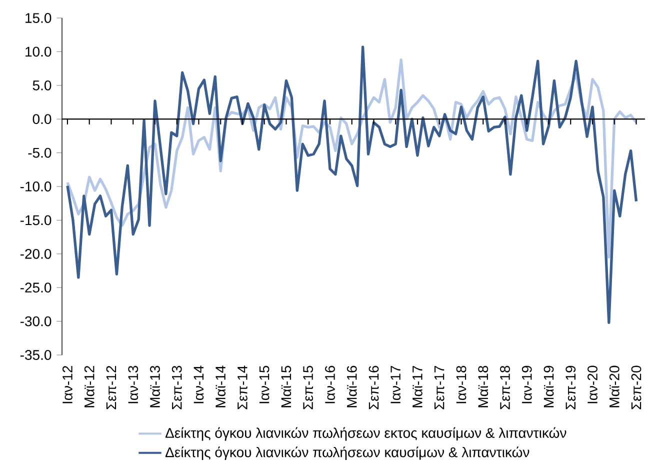 This screenshot has height=470, width=652. Describe the element at coordinates (42, 119) in the screenshot. I see `y-tick-label: 0.0` at that location.